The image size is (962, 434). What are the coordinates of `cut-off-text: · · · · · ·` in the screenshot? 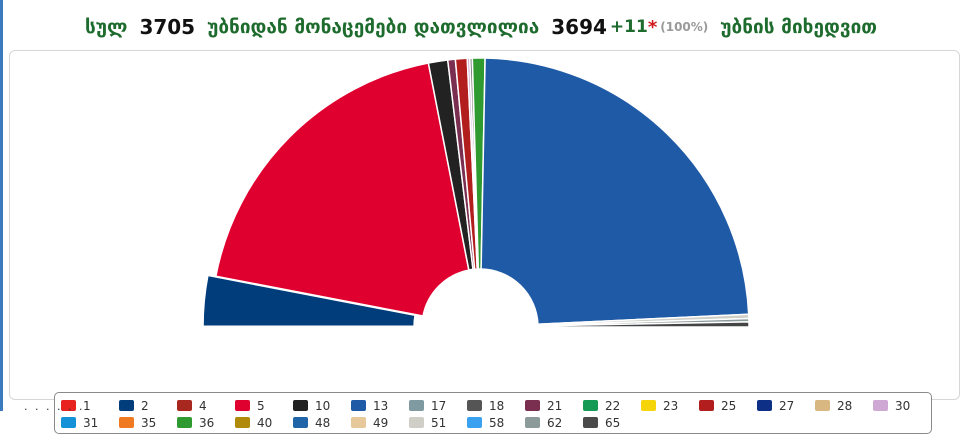 It's located at (54, 409).